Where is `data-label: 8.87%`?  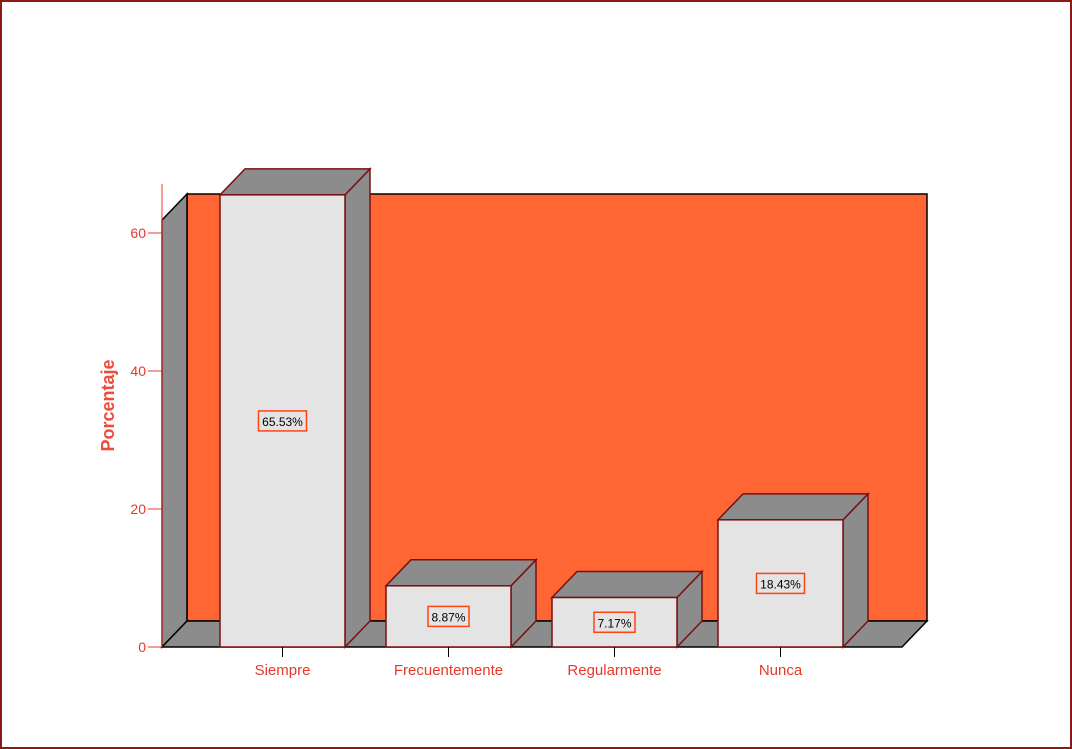 data-label: 8.87% is located at coordinates (448, 617).